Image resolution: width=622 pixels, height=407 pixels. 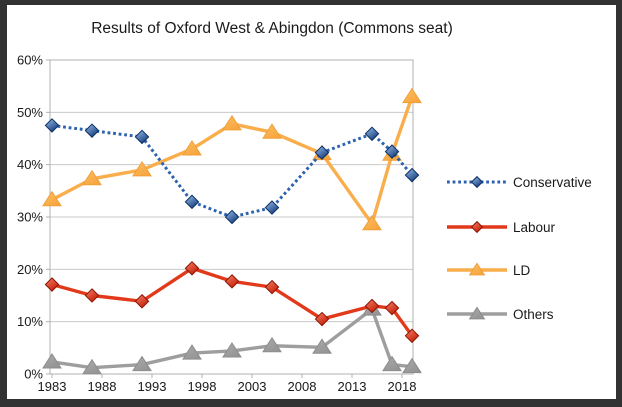 What do you see at coordinates (30, 164) in the screenshot?
I see `svg-text: 40%` at bounding box center [30, 164].